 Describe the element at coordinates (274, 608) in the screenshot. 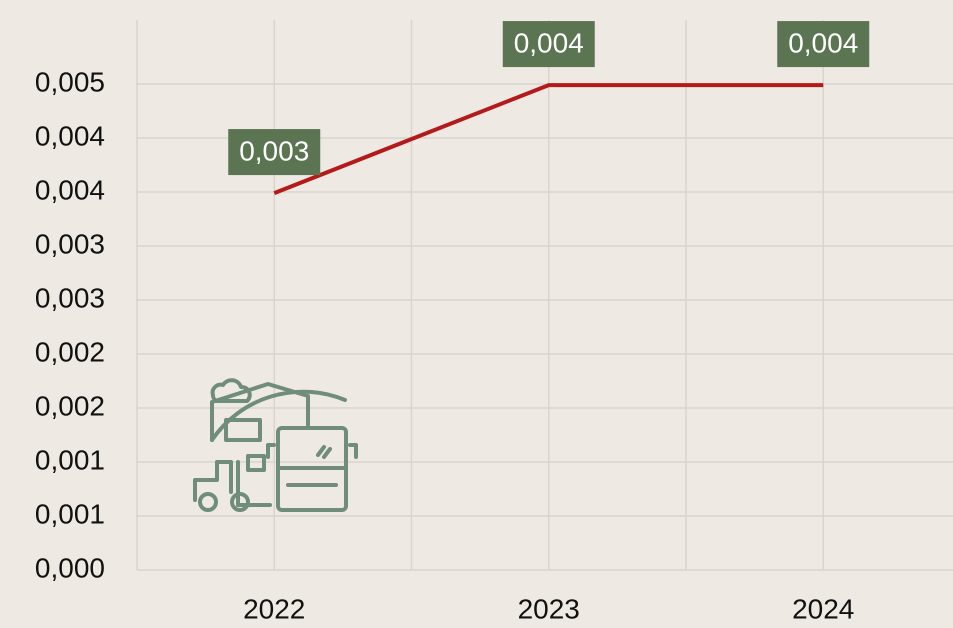

I see `x-tick-label: 2022` at that location.